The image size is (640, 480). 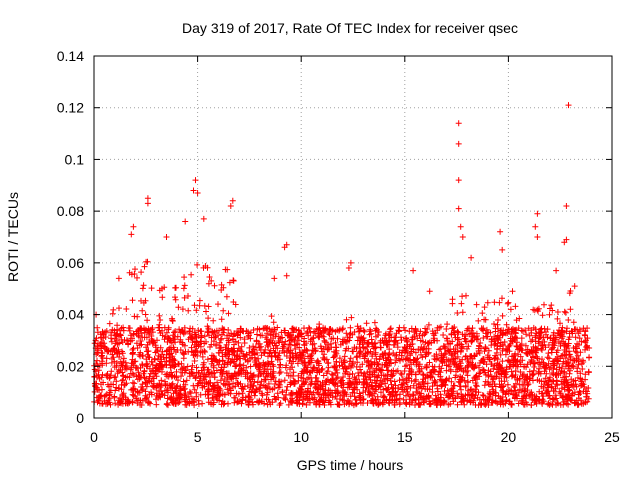 I want to click on y-tick-label: 0.08, so click(x=70, y=211).